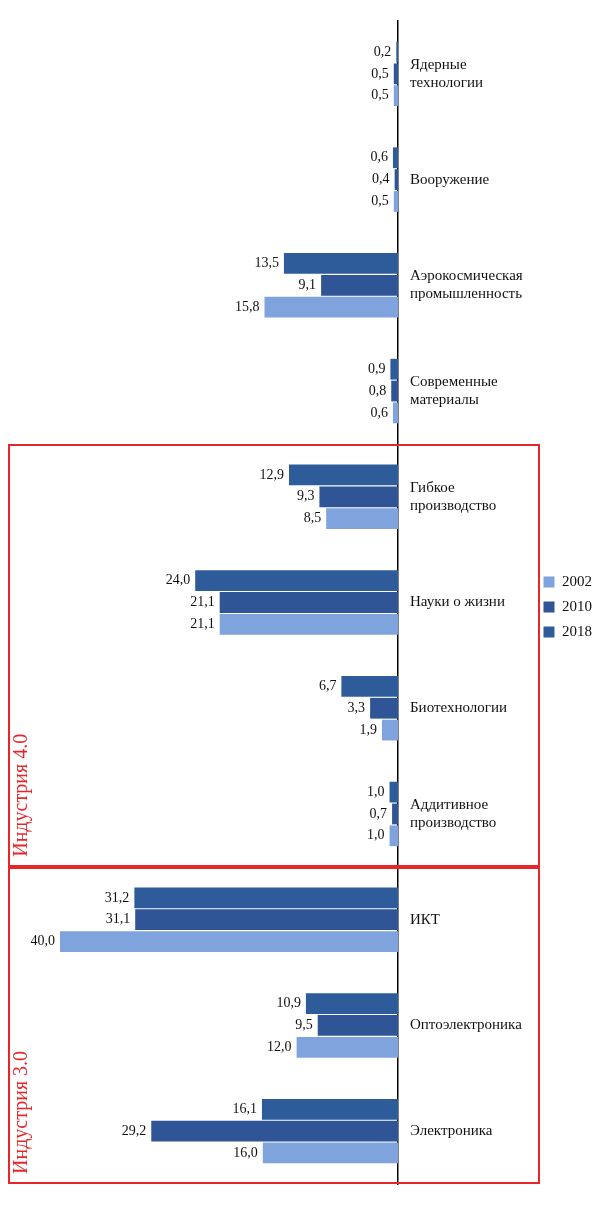 This screenshot has width=606, height=1214. Describe the element at coordinates (327, 686) in the screenshot. I see `data-label: 6,7` at that location.